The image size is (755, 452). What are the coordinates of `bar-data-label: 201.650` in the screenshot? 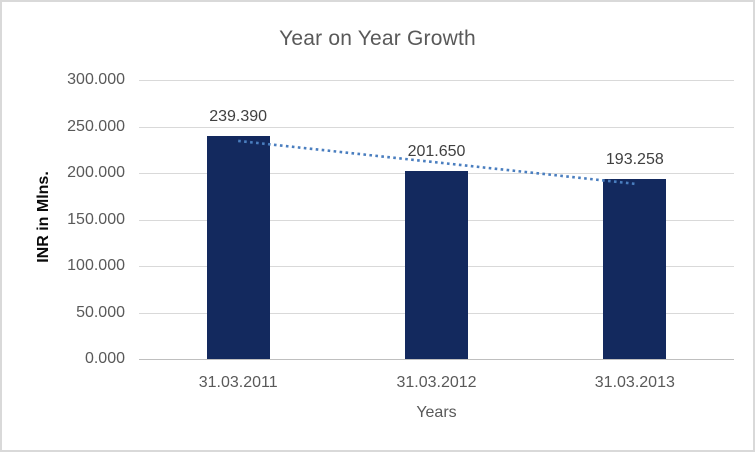 It's located at (436, 152).